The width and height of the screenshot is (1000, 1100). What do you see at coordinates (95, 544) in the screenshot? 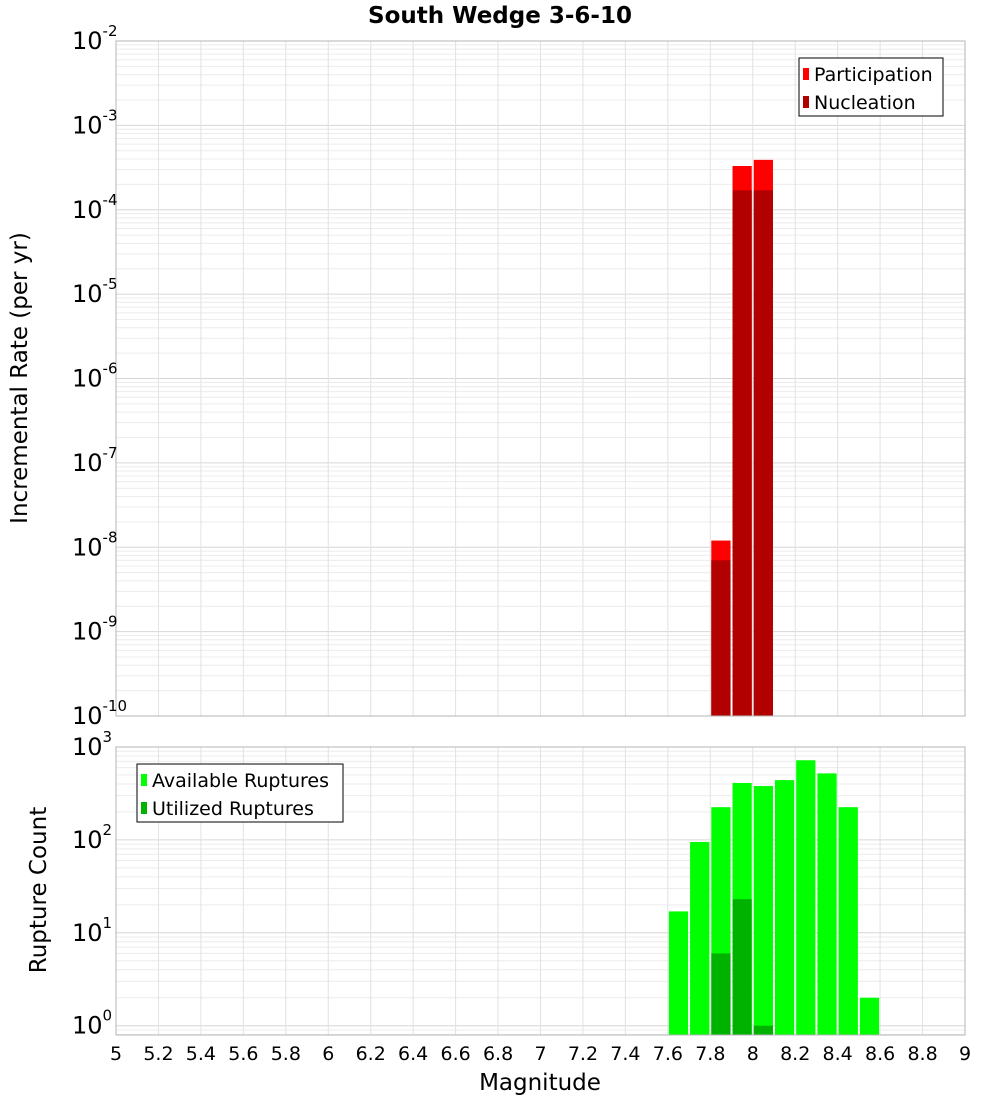
I see `y-tick-label: 10⁻⁸` at bounding box center [95, 544].